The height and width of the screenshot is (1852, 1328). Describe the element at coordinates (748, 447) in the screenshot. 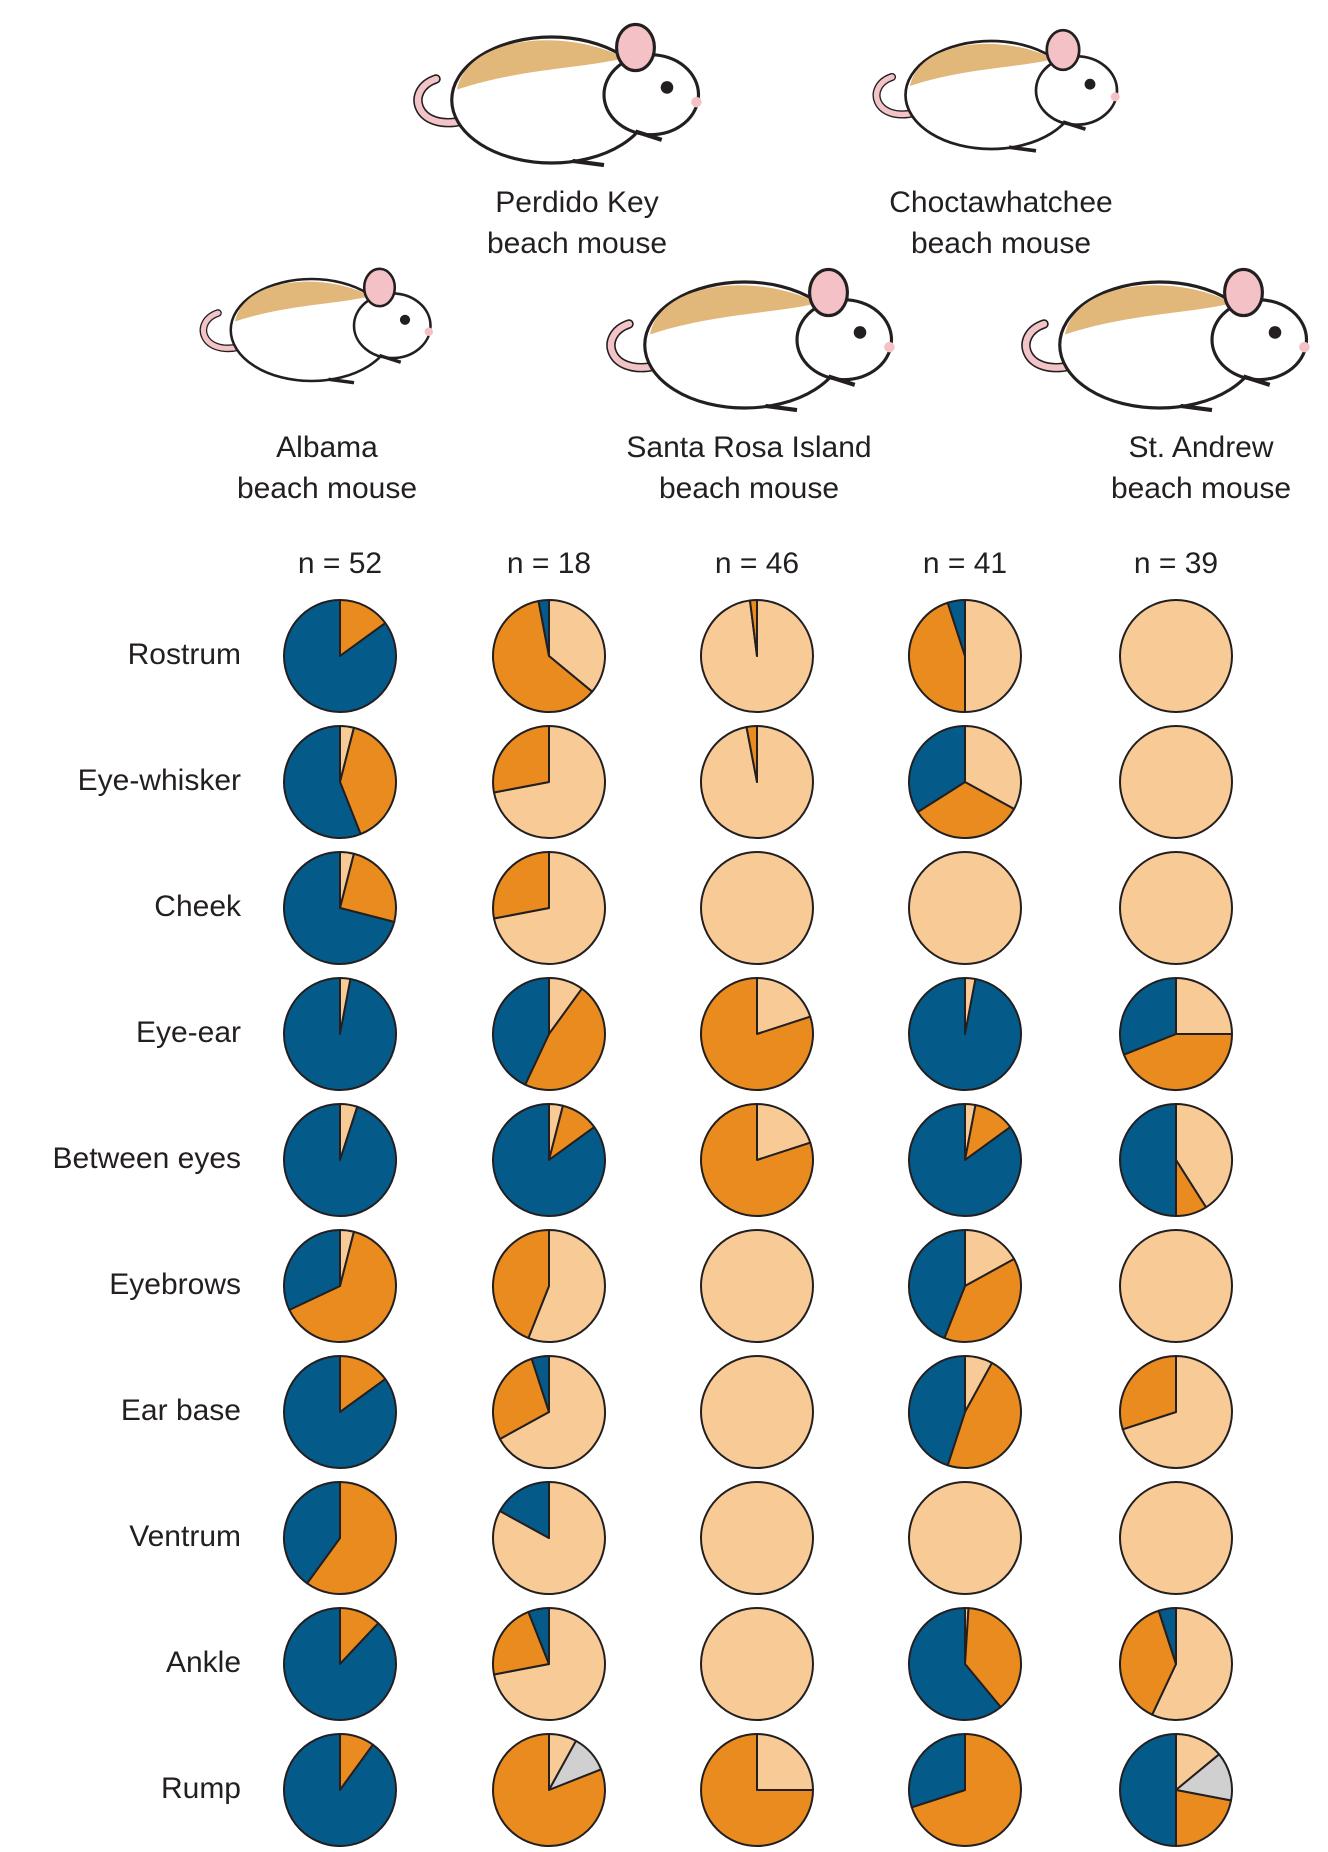

I see `population-name: Santa Rosa Island` at that location.